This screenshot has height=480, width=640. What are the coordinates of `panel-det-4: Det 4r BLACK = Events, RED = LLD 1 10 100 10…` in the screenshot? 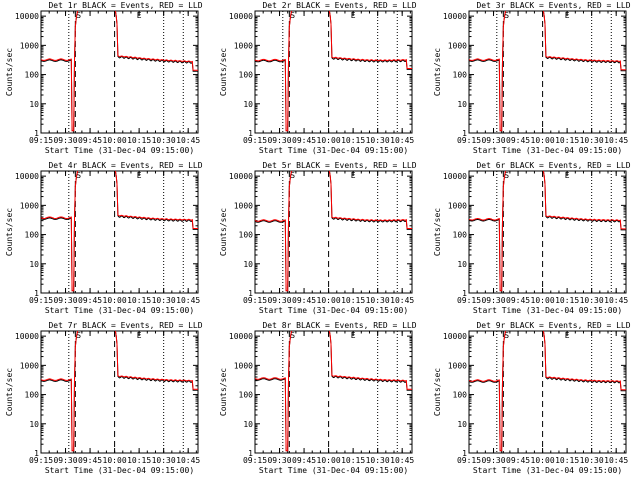 It's located at (104, 238).